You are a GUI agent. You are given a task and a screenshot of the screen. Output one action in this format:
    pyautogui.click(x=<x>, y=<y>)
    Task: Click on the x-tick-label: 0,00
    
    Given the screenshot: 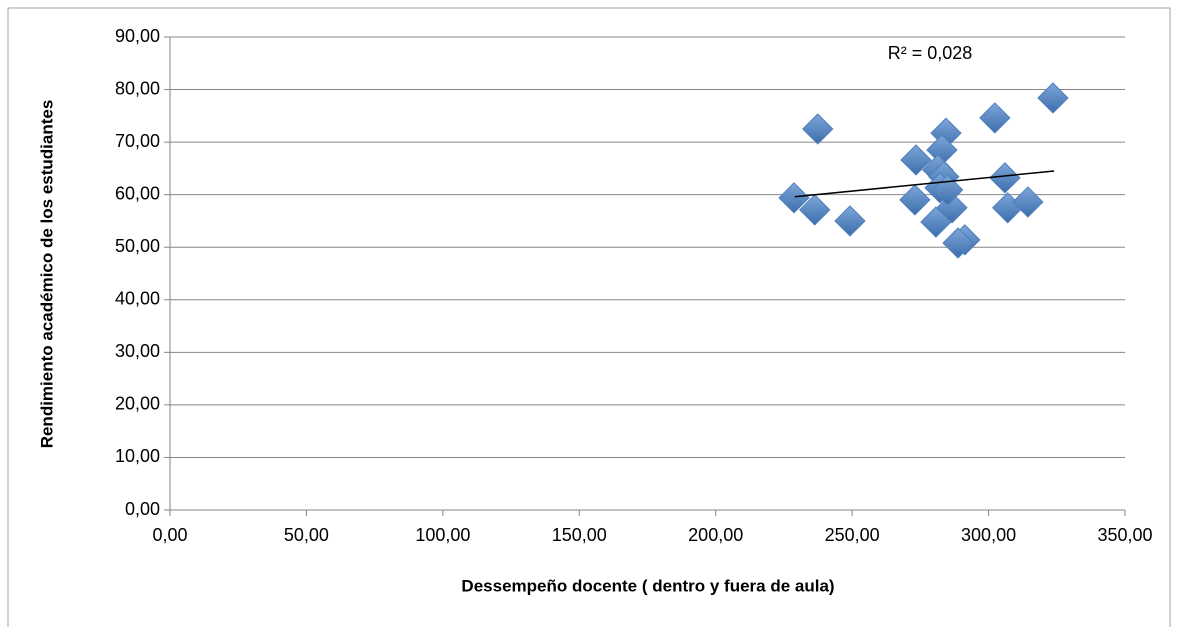 What is the action you would take?
    pyautogui.click(x=169, y=535)
    